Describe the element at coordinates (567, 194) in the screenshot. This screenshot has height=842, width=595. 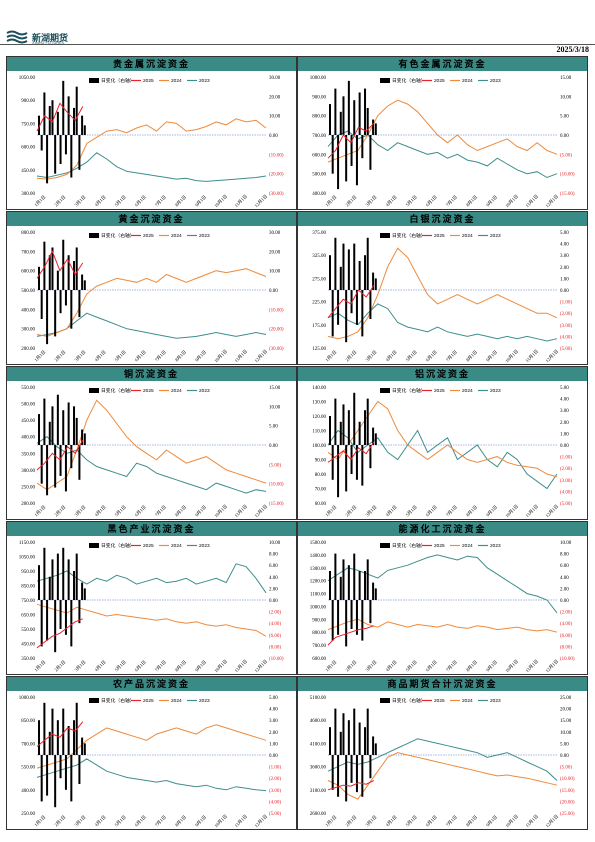
I see `right-tick-label: (15.00)` at that location.